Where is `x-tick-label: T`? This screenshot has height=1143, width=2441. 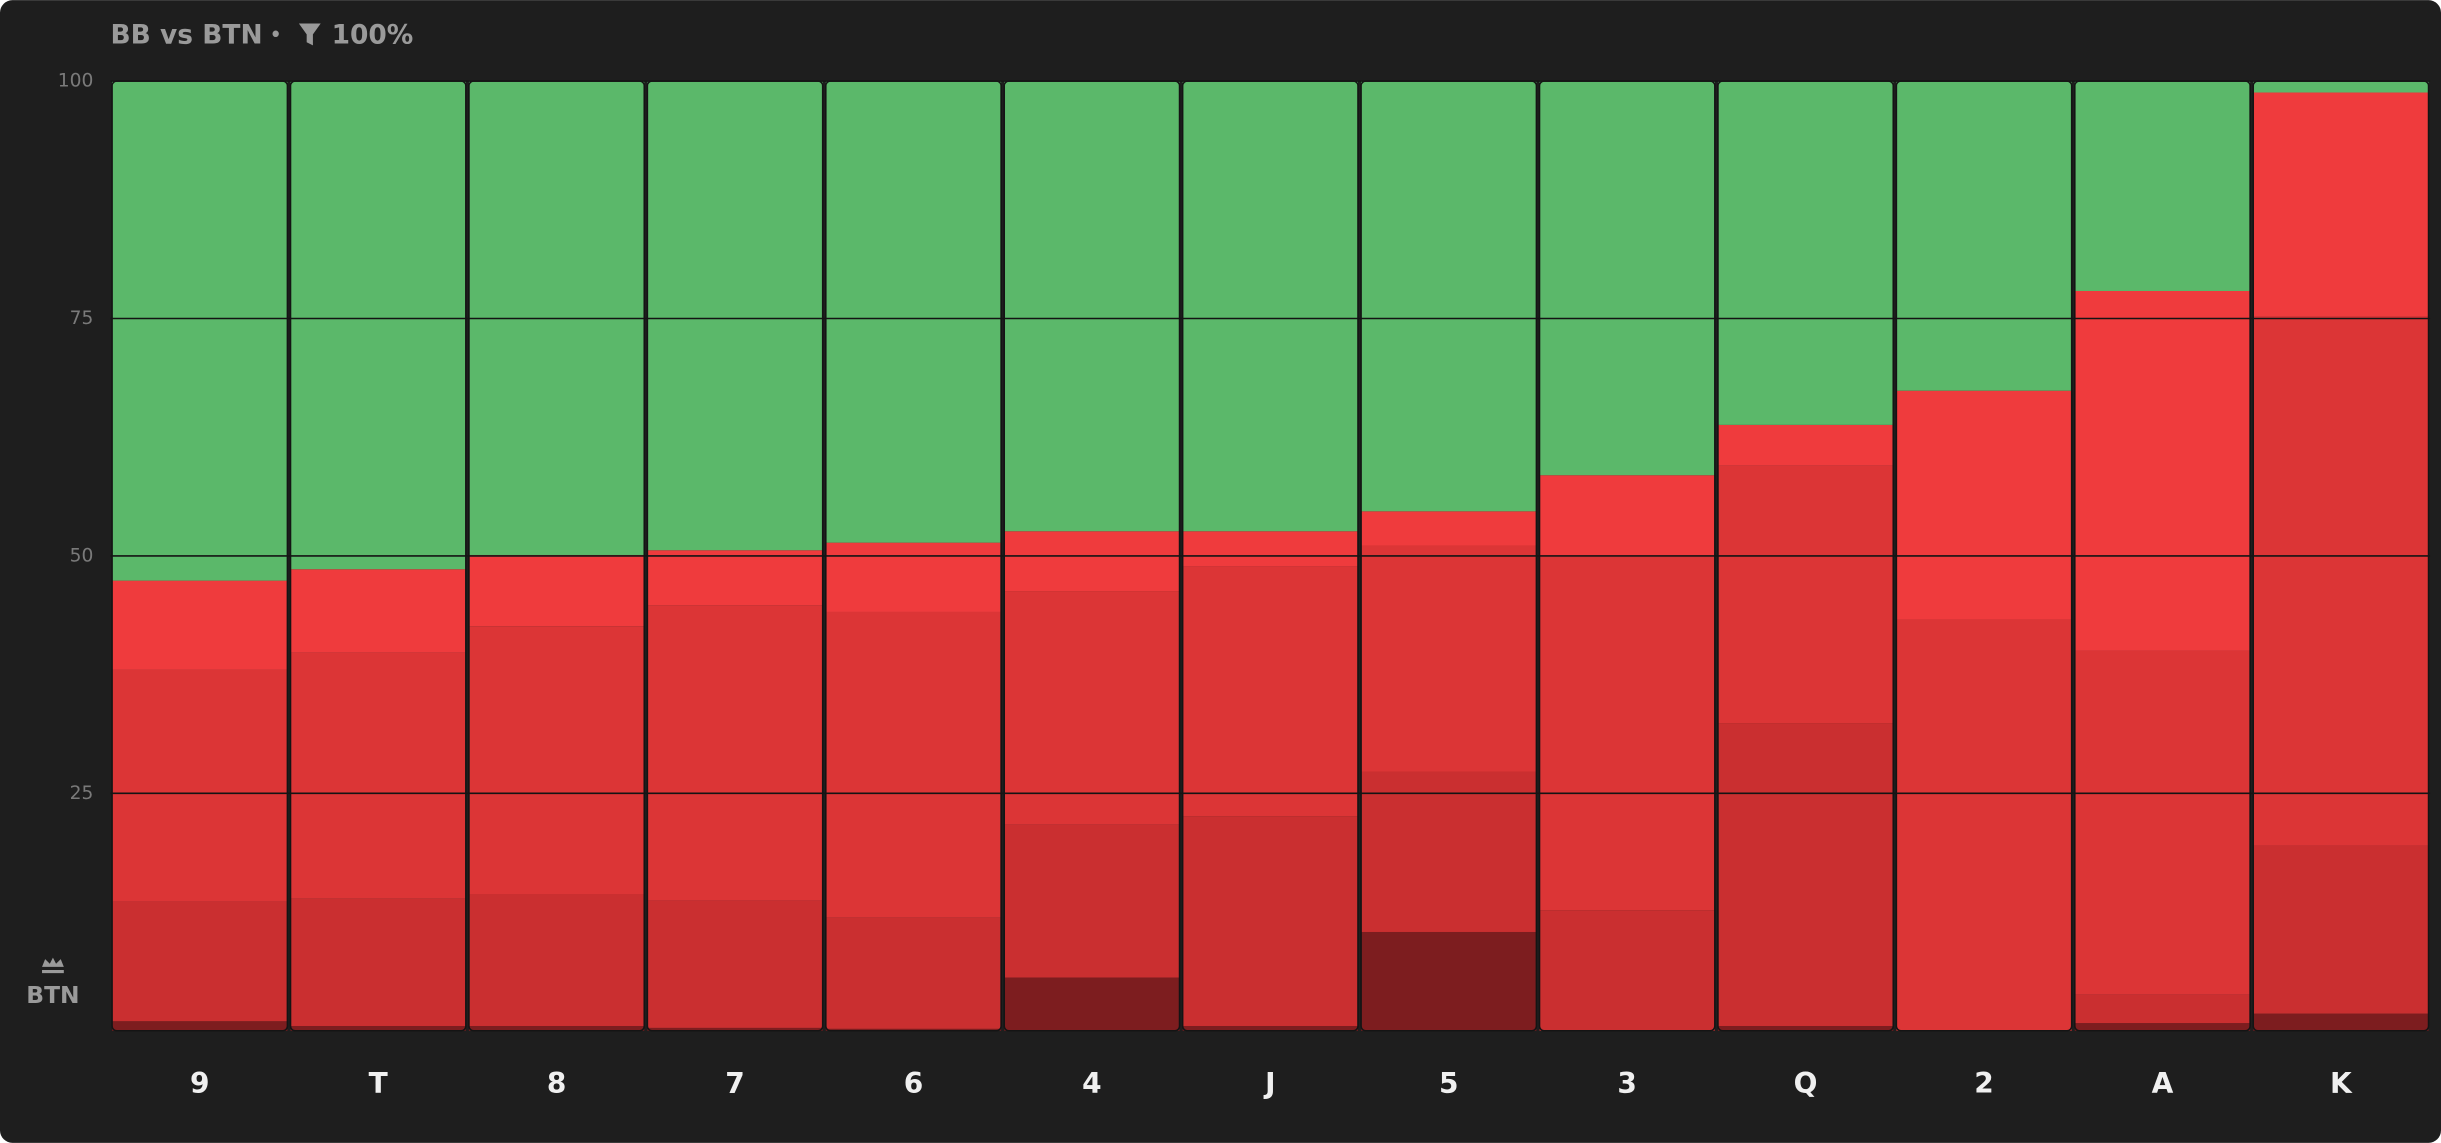
x-tick-label: T is located at coordinates (378, 1083).